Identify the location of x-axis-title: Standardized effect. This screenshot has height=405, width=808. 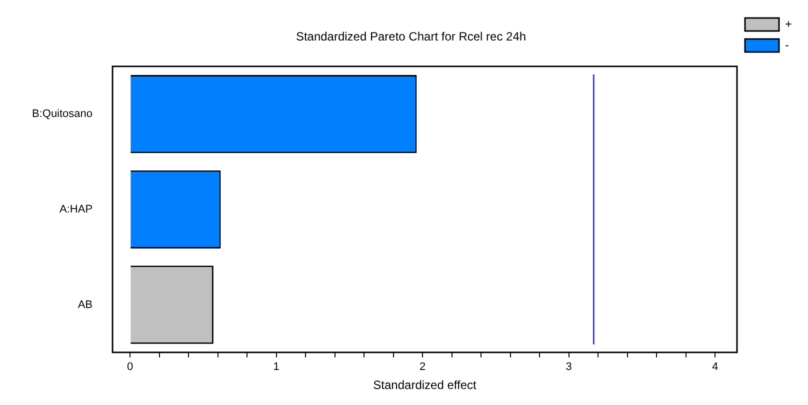
(425, 385).